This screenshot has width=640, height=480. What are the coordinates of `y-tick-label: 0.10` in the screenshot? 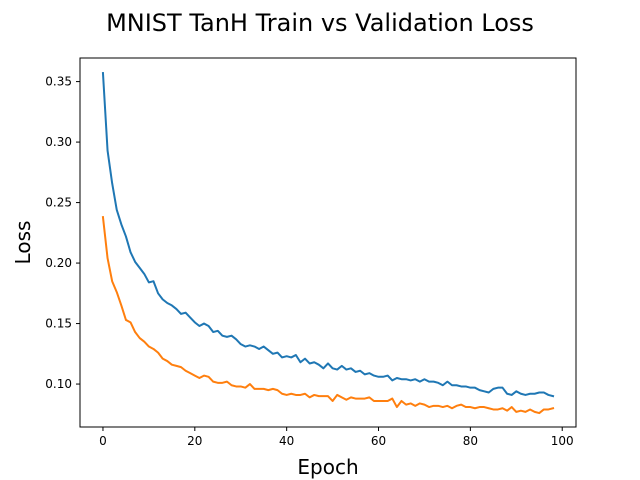 It's located at (58, 384).